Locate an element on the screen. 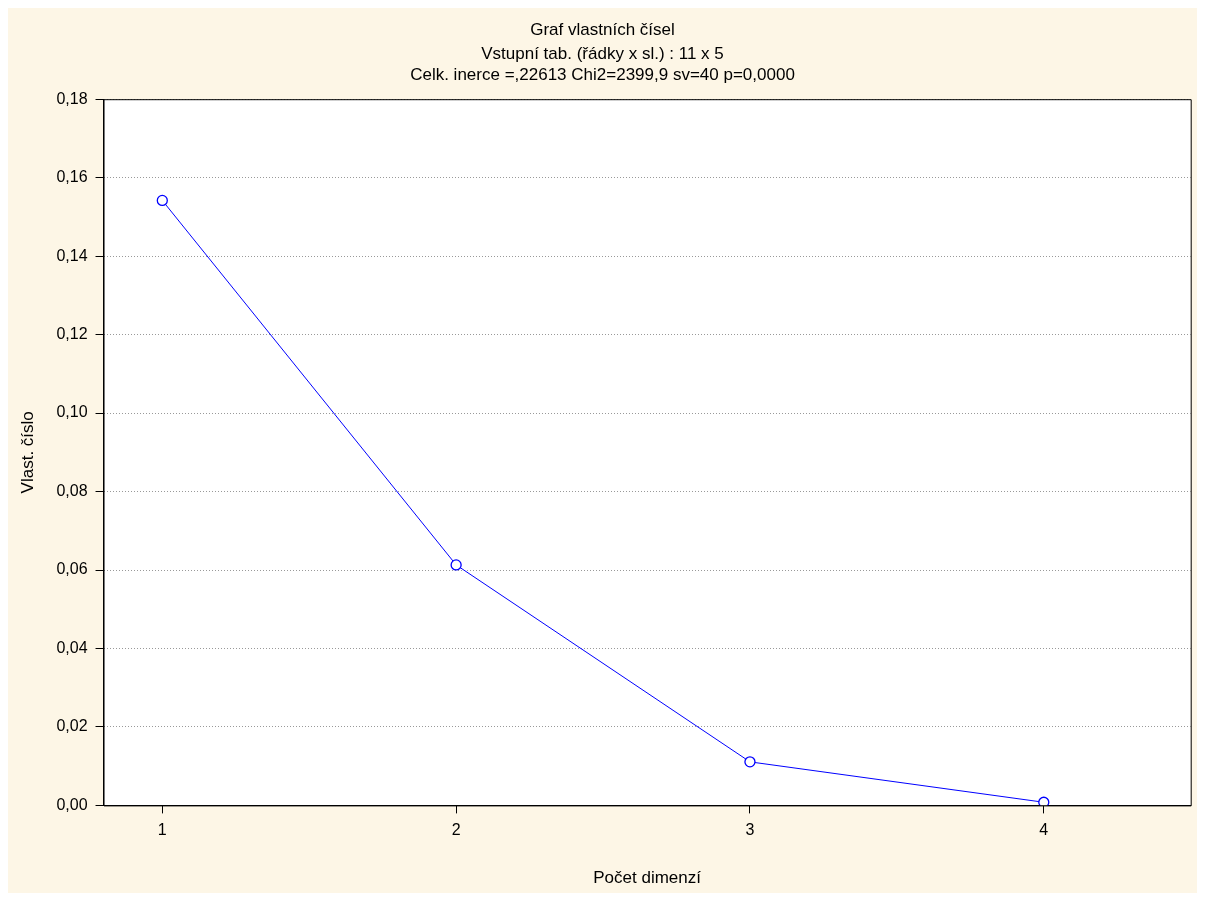 This screenshot has width=1205, height=901. y-tick-label: 0,00 is located at coordinates (72, 804).